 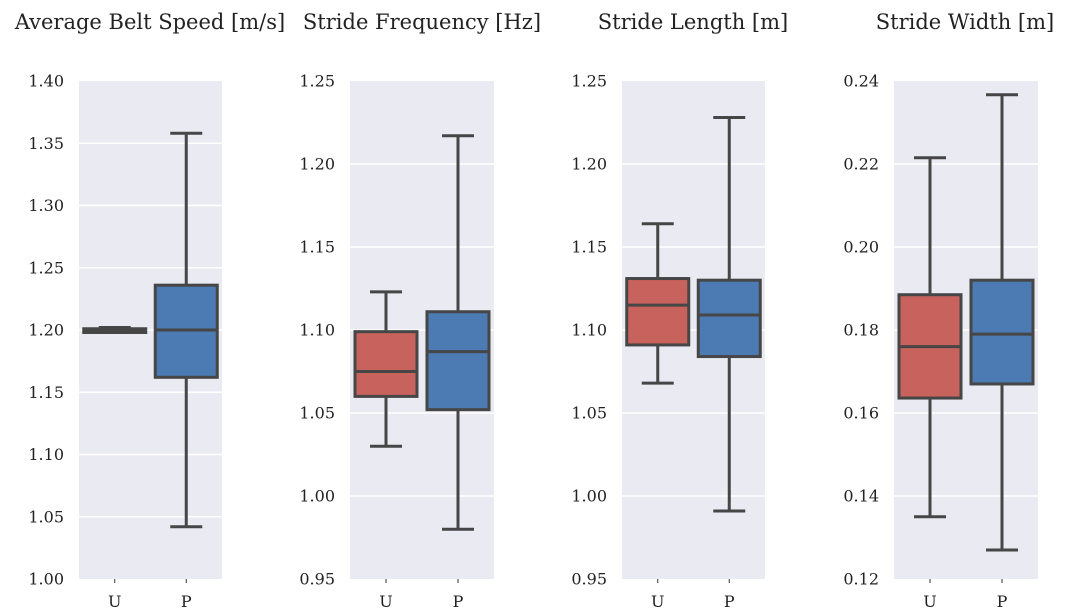 What do you see at coordinates (861, 413) in the screenshot?
I see `y-tick-label: 0.16` at bounding box center [861, 413].